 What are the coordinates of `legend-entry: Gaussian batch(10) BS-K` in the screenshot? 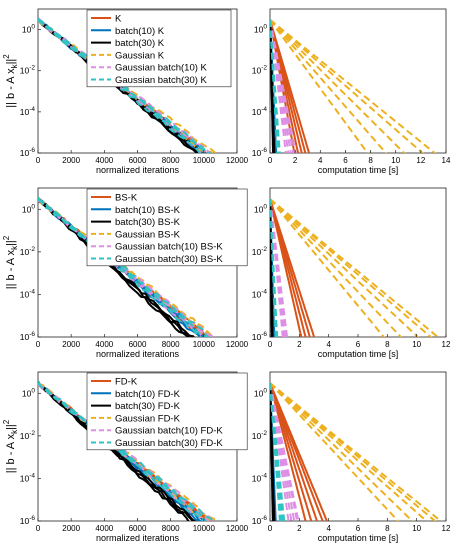 It's located at (169, 247).